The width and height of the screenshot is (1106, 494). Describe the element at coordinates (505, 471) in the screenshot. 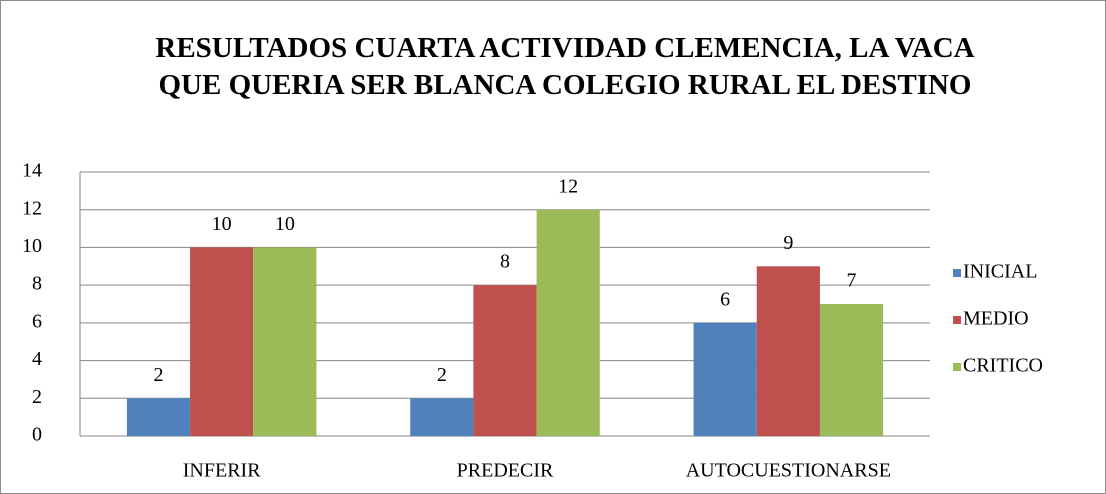

I see `x-tick-label: PREDECIR` at that location.